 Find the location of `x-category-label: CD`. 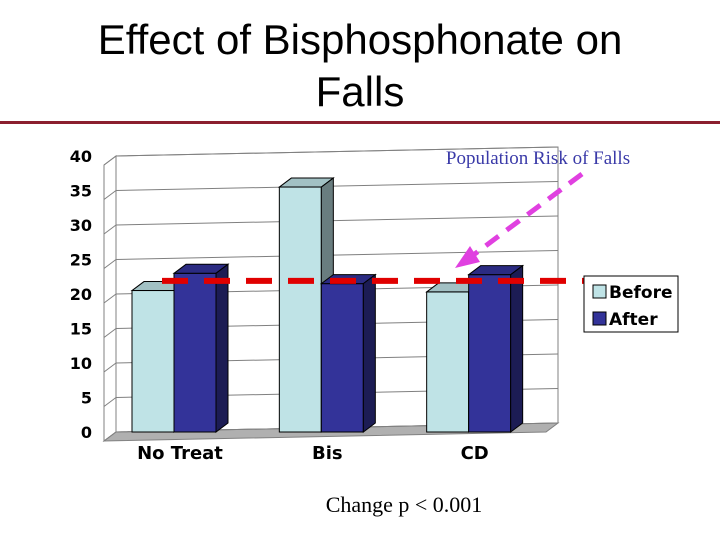

x-category-label: CD is located at coordinates (475, 453).